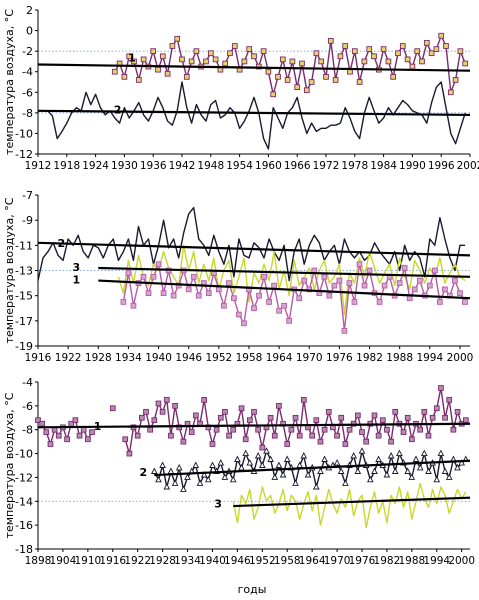 Image resolution: width=479 pixels, height=600 pixels. I want to click on x-tick-label: 1898, so click(38, 561).